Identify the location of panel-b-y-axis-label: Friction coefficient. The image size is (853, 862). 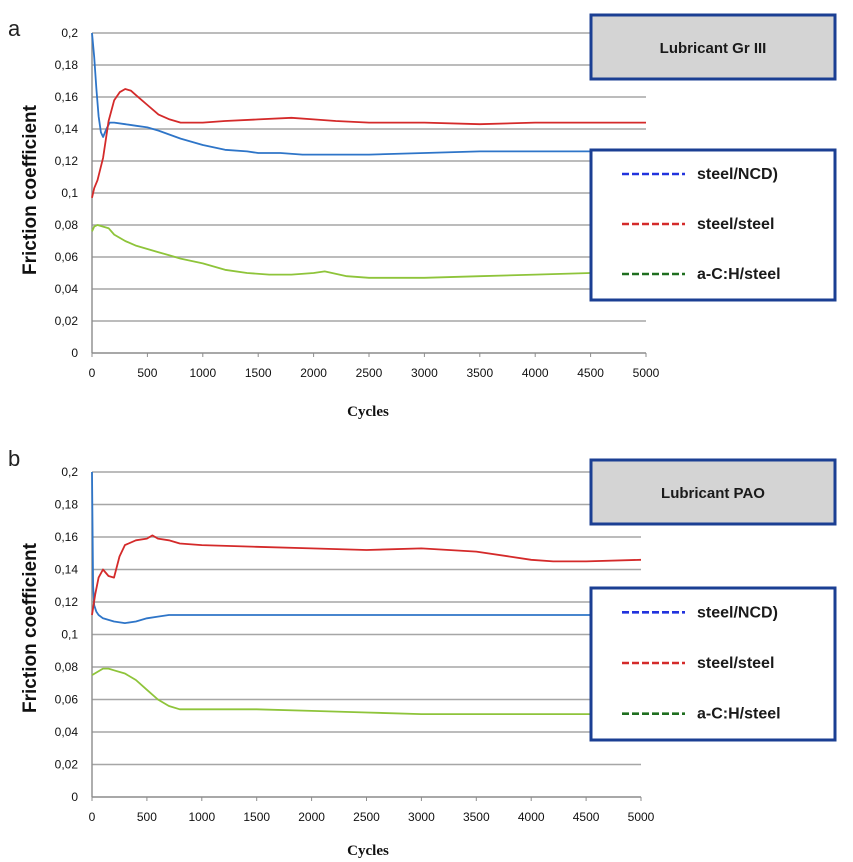
(30, 627).